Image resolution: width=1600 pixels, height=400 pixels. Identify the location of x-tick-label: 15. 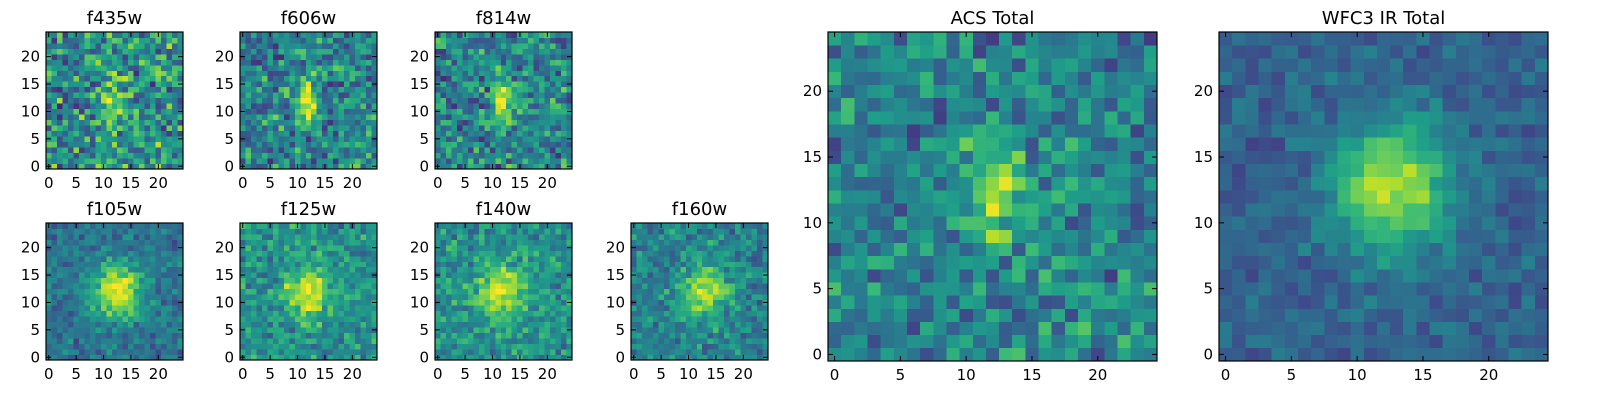
(519, 374).